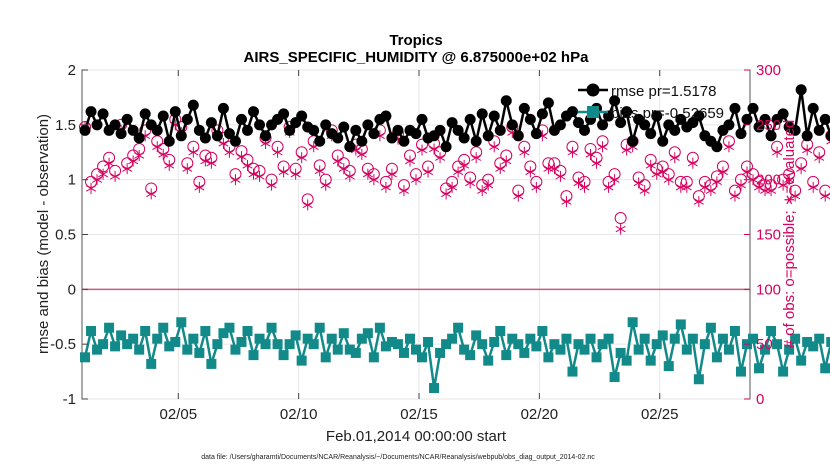 This screenshot has height=470, width=830. Describe the element at coordinates (299, 414) in the screenshot. I see `x-tick-label: 02/10` at that location.